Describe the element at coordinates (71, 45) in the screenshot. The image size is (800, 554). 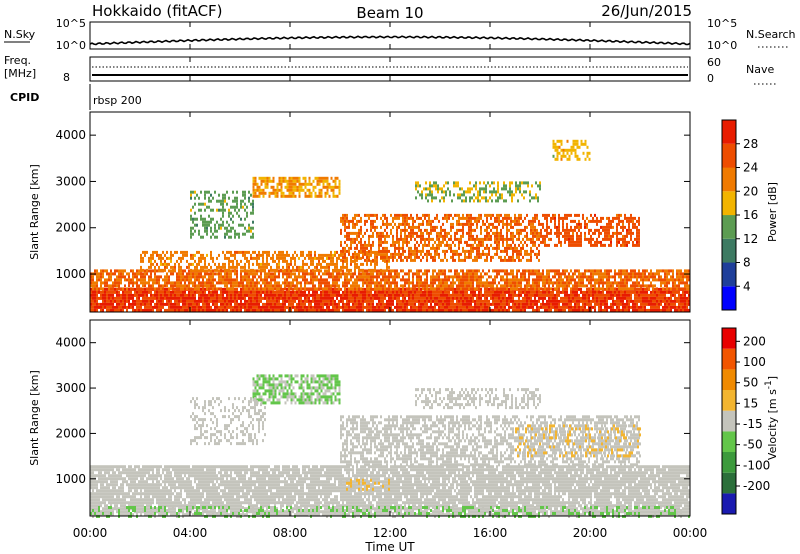
I see `noise-left-tick-low: 10^0` at that location.